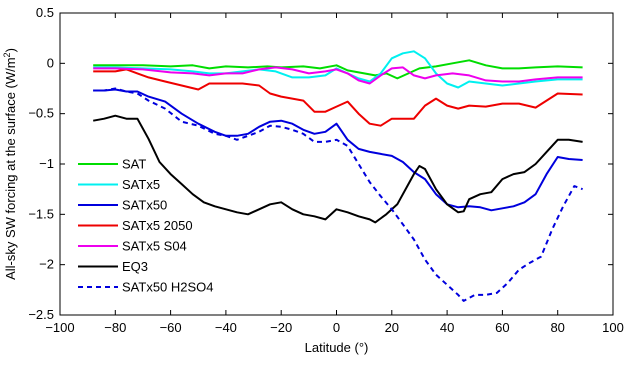 The width and height of the screenshot is (629, 365). I want to click on legend-label: SATx5 2050, so click(157, 225).